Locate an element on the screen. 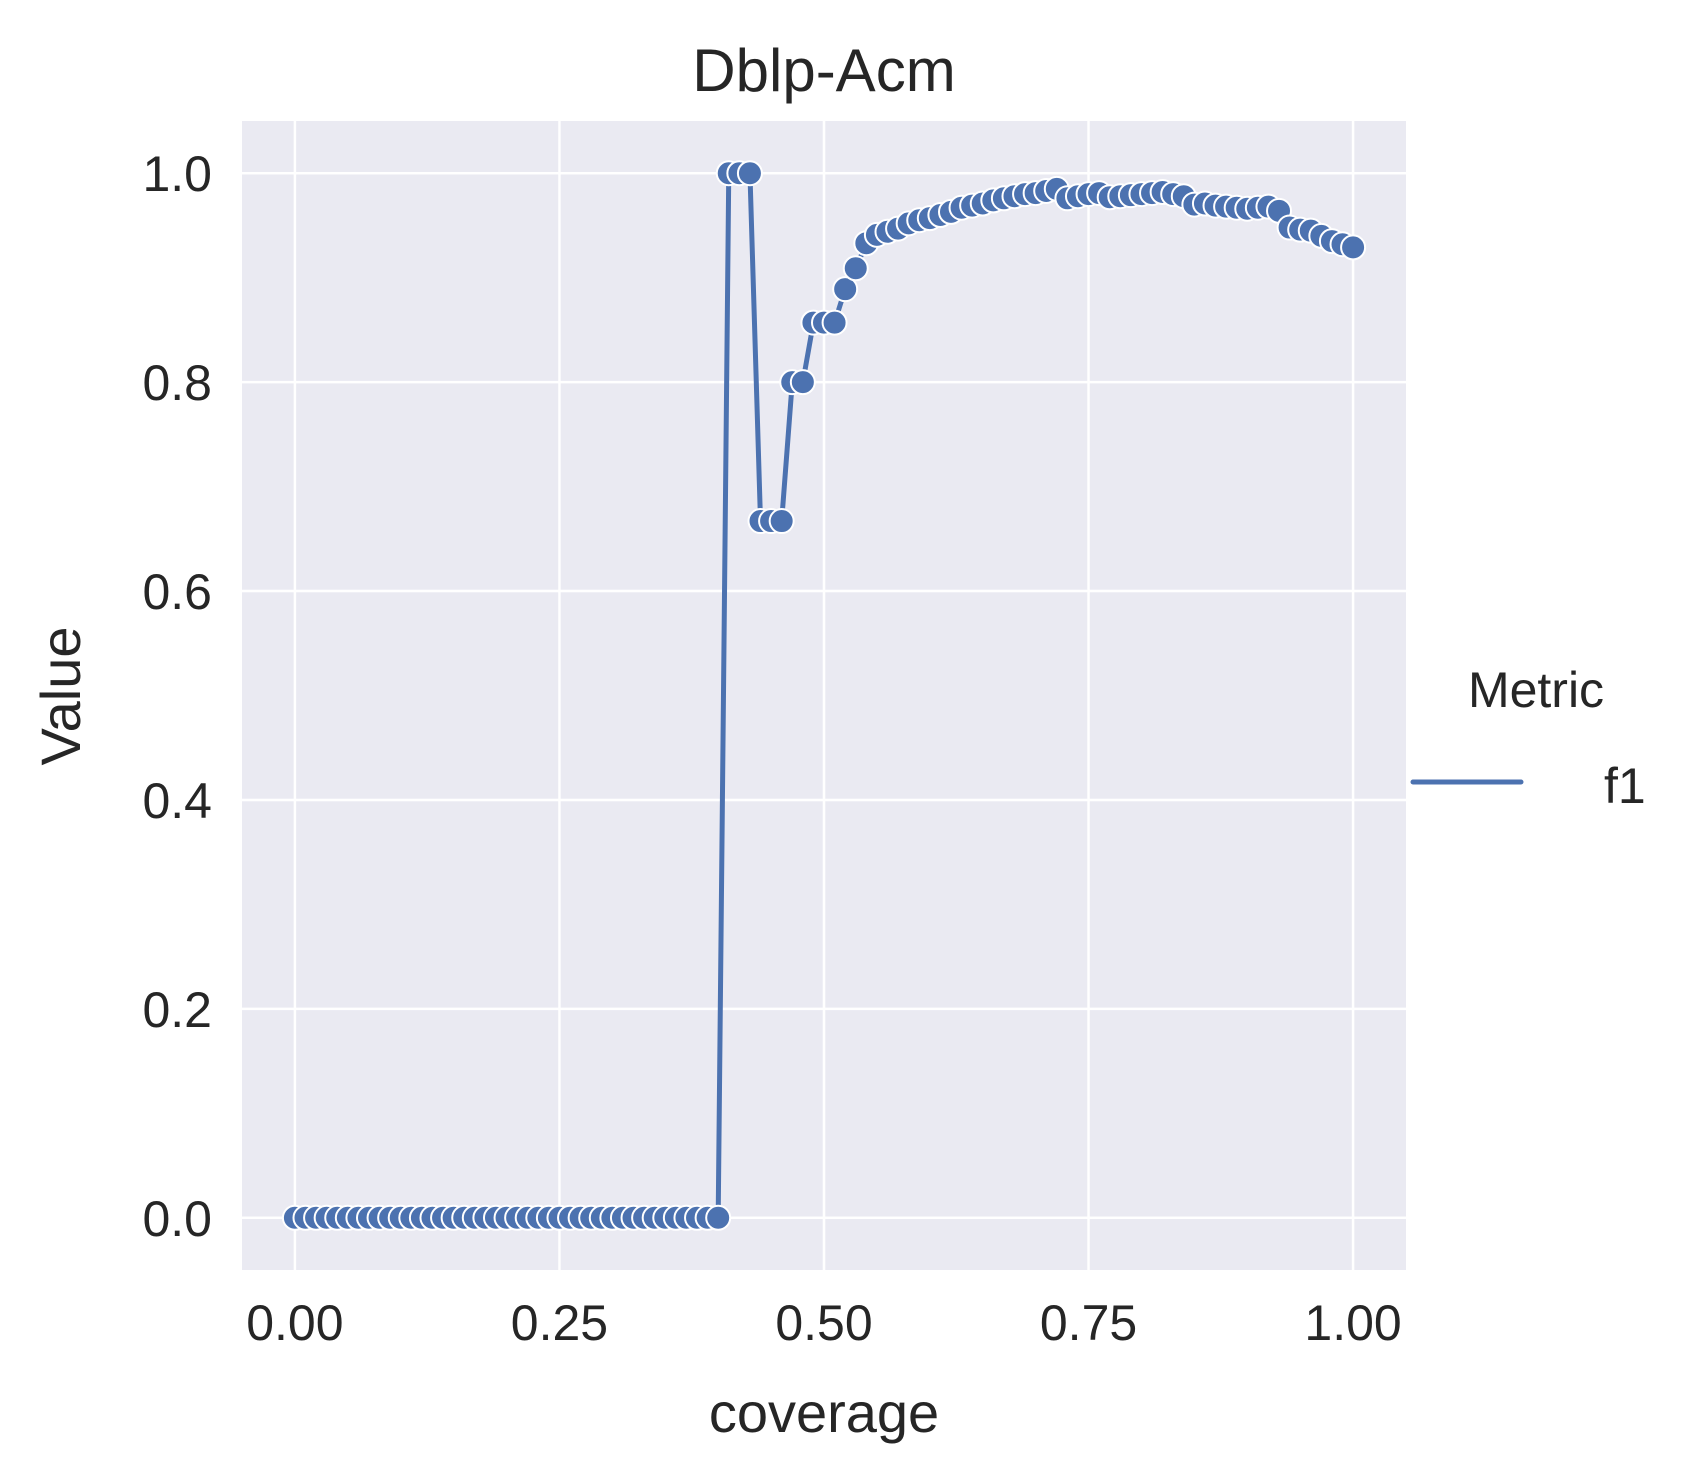  x-tick-label: 1.00 is located at coordinates (1352, 1323).